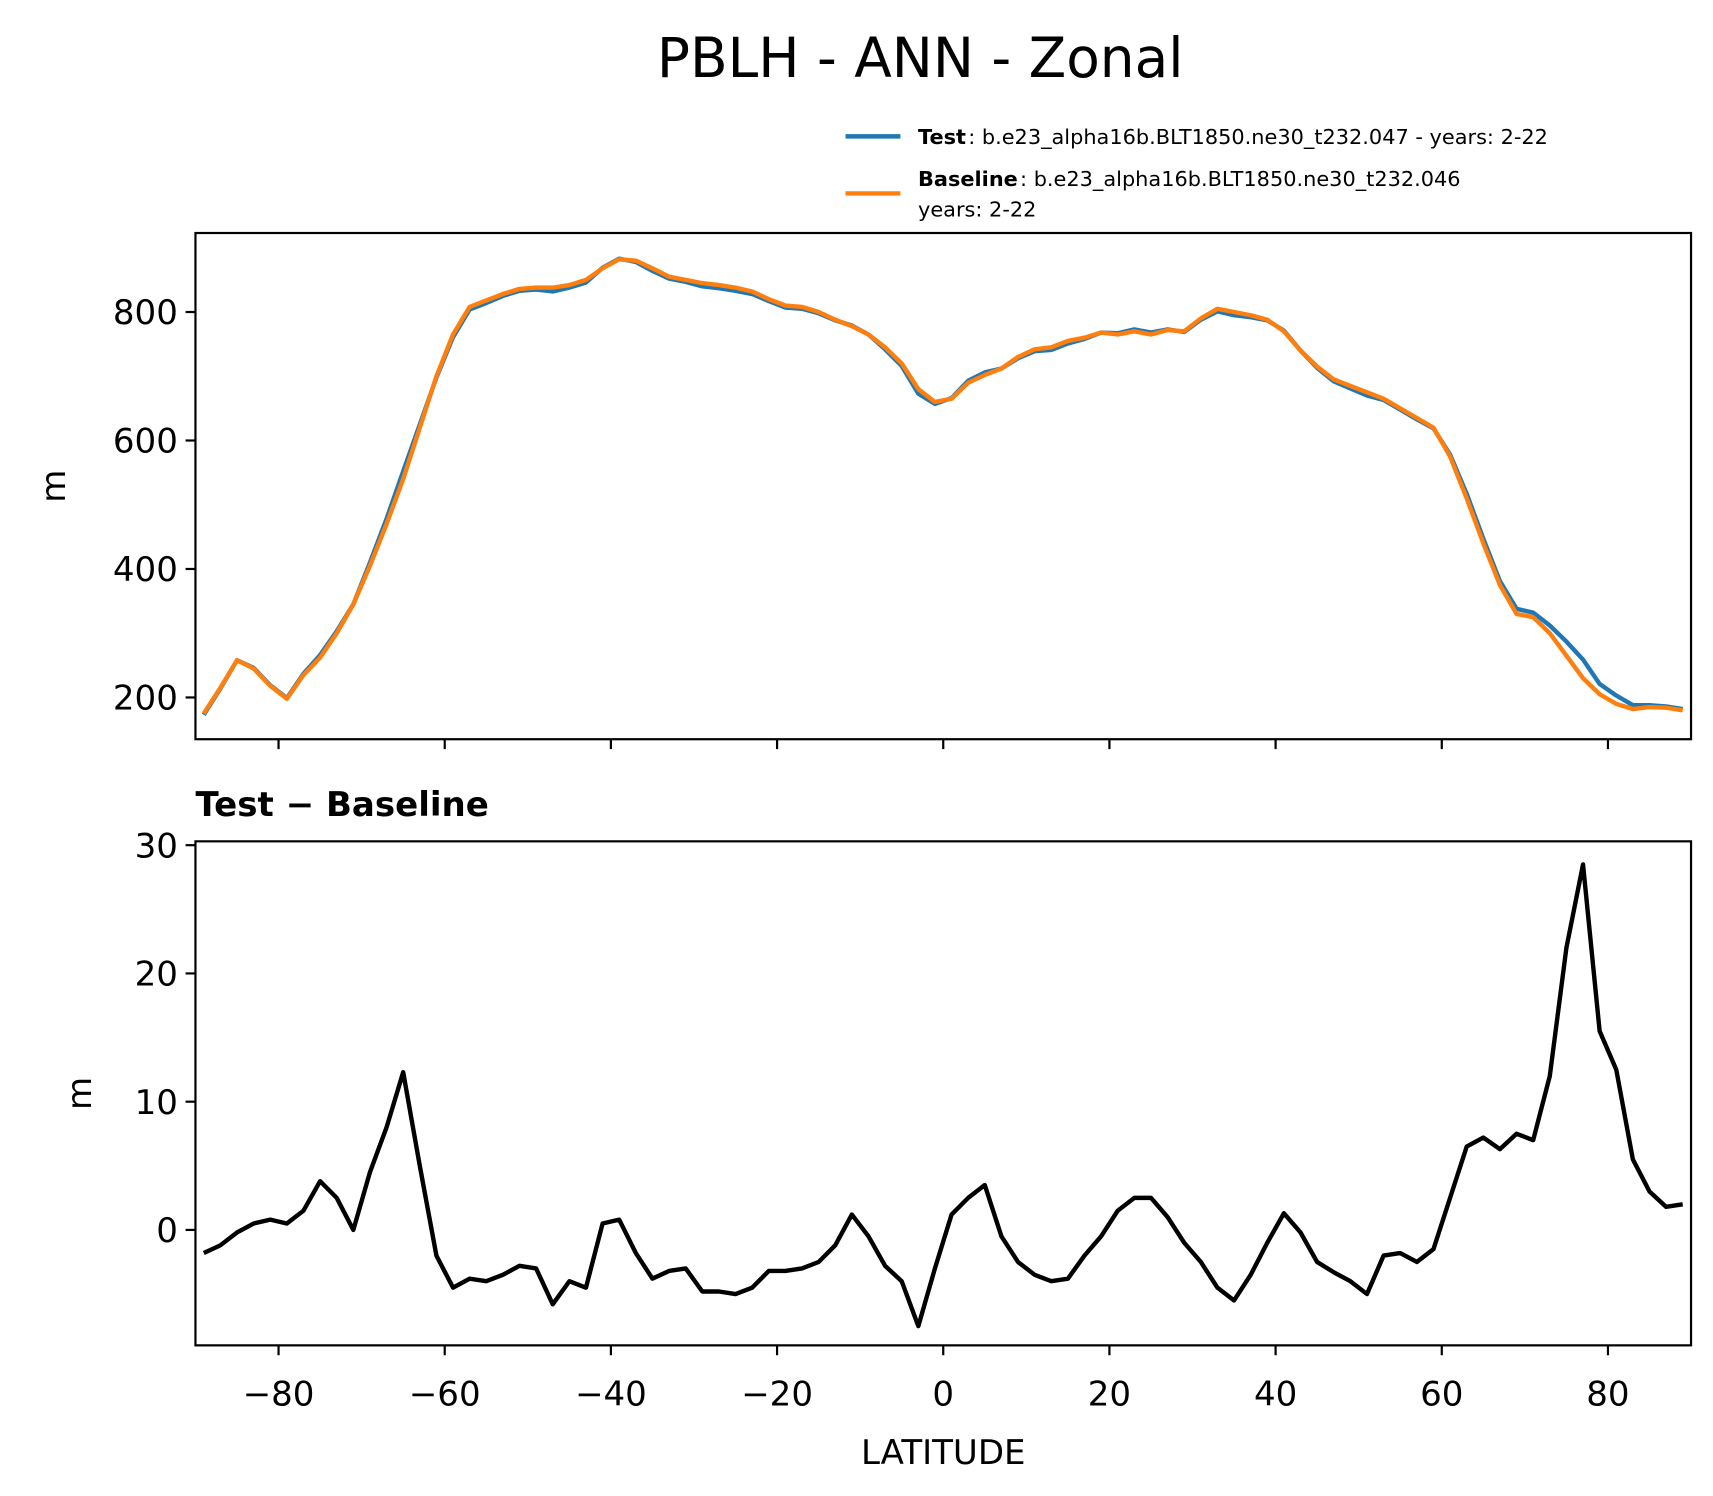  I want to click on x-axis-label: LATITUDE, so click(943, 1453).